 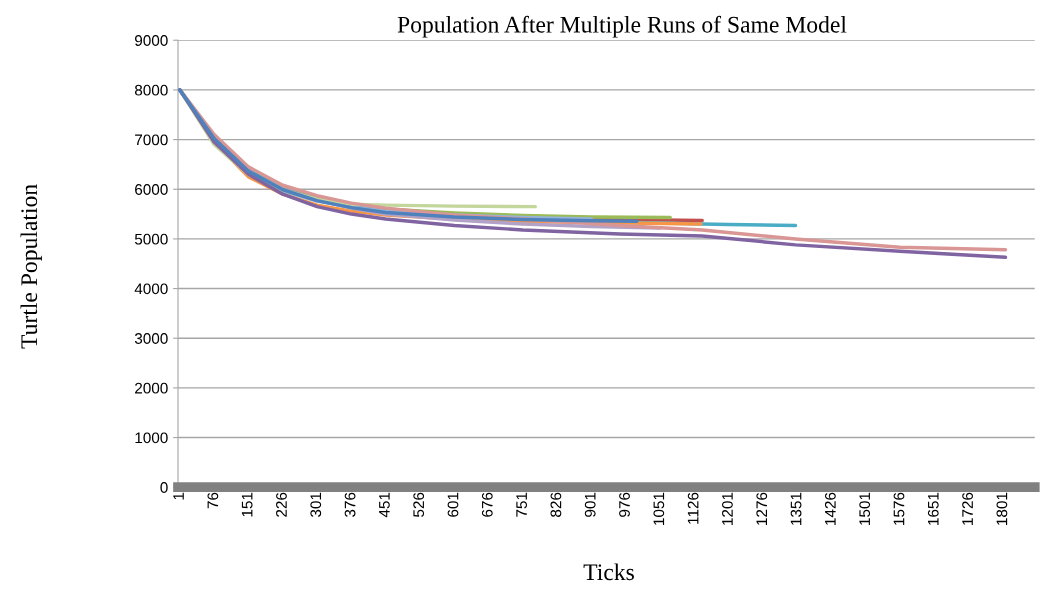 What do you see at coordinates (151, 40) in the screenshot?
I see `y-tick-label: 9000` at bounding box center [151, 40].